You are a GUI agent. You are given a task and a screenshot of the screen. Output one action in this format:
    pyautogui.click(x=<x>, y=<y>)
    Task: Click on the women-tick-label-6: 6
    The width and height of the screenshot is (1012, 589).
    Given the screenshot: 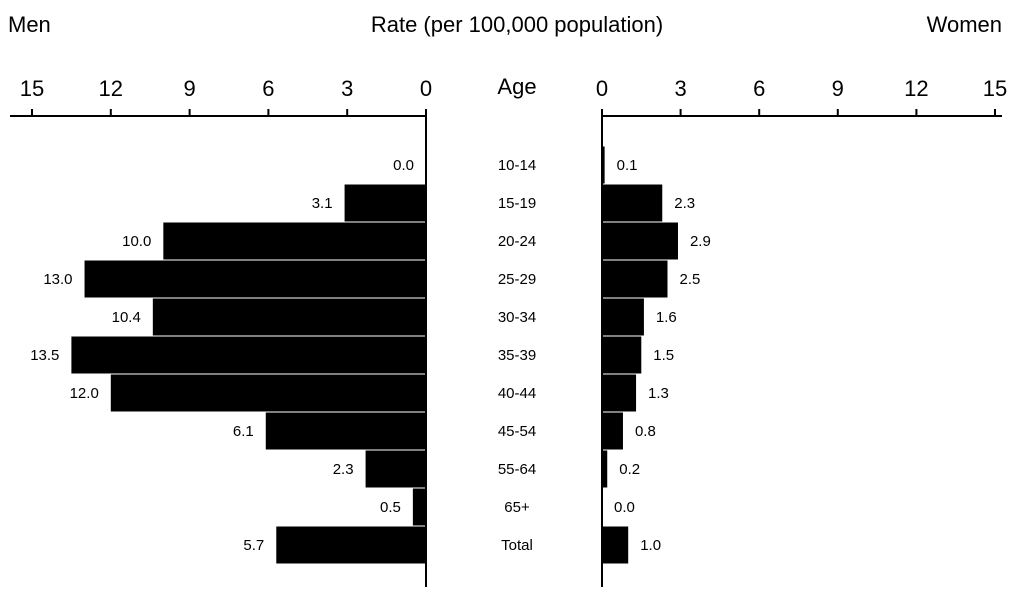 What is the action you would take?
    pyautogui.click(x=759, y=88)
    